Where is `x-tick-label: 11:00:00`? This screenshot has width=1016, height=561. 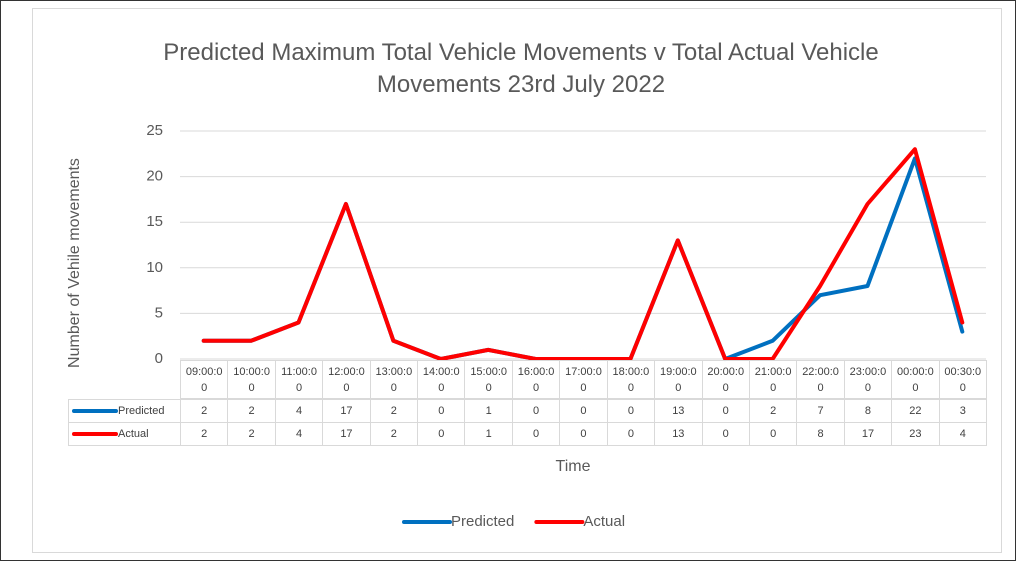 x-tick-label: 11:00:00 is located at coordinates (299, 379).